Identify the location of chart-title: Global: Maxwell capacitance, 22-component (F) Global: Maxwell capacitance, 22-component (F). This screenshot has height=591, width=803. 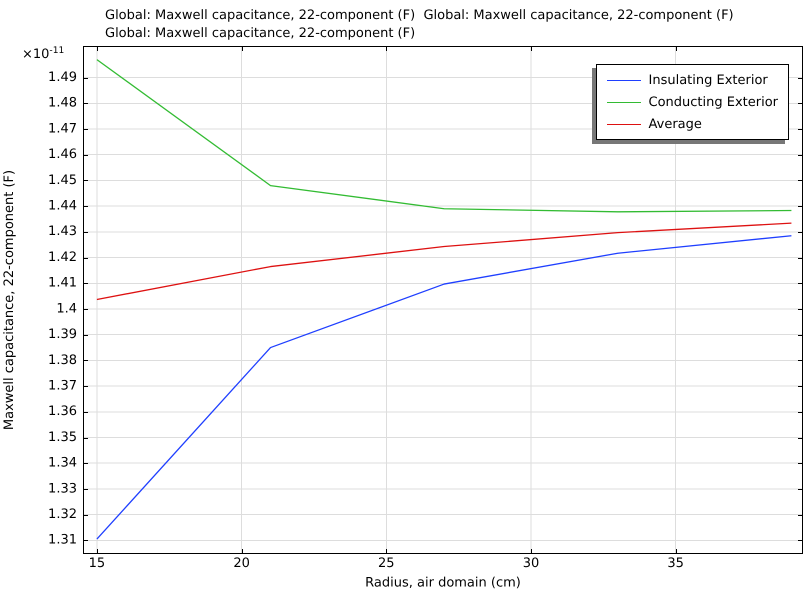
(419, 15).